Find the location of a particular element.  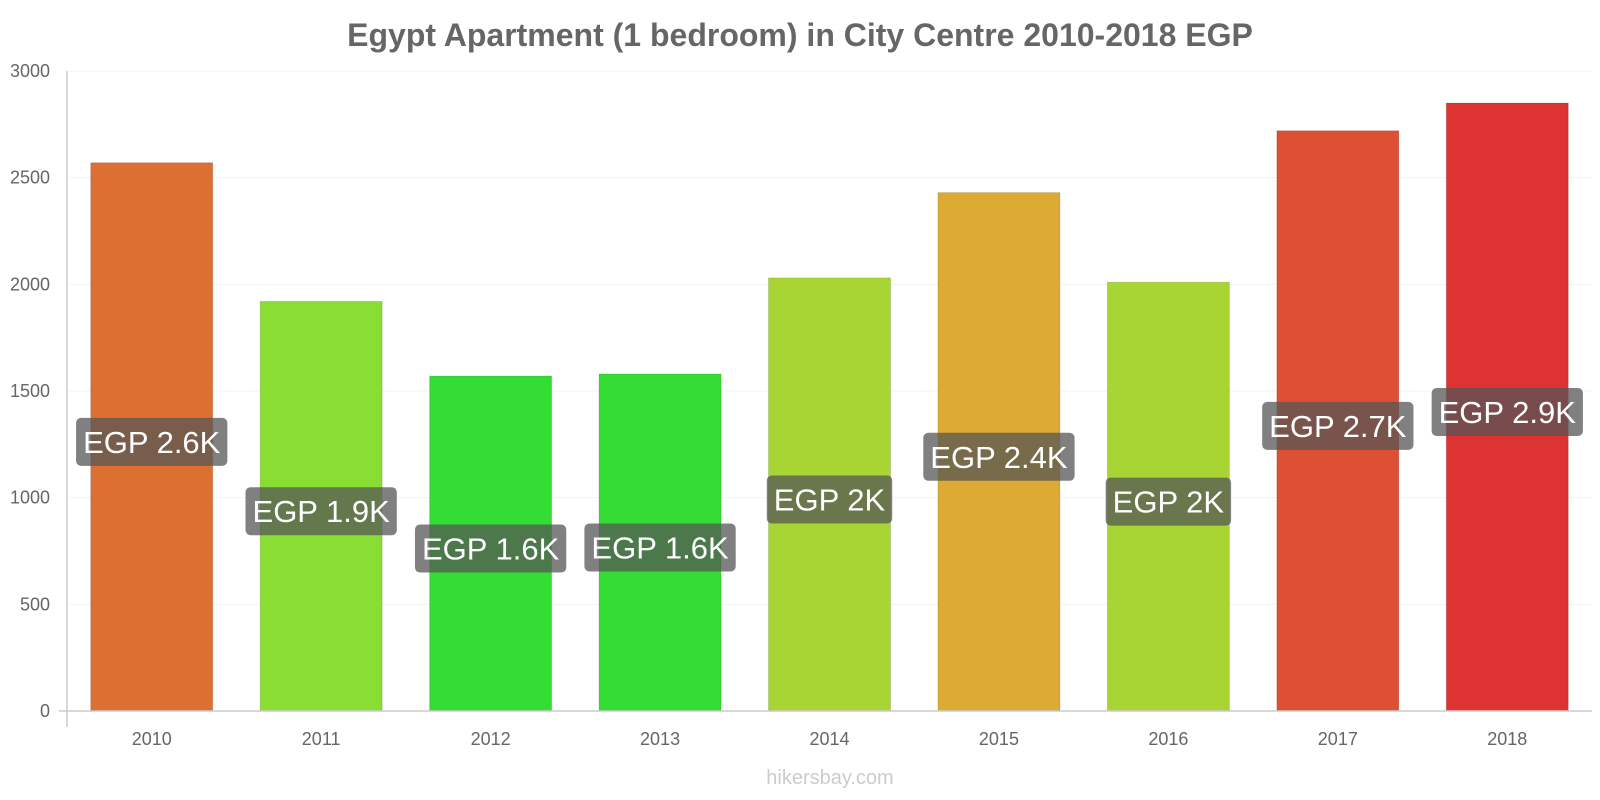

data-label: EGP 2.6K is located at coordinates (152, 441).